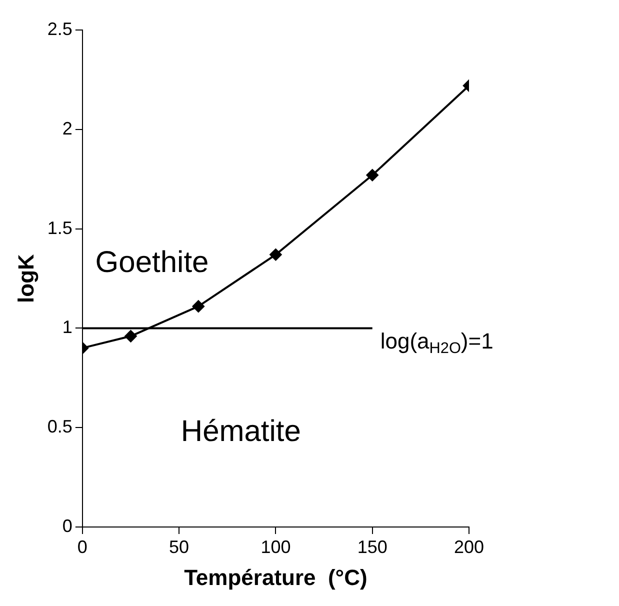 This screenshot has height=606, width=619. Describe the element at coordinates (82, 546) in the screenshot. I see `x-tick-label: 0` at that location.